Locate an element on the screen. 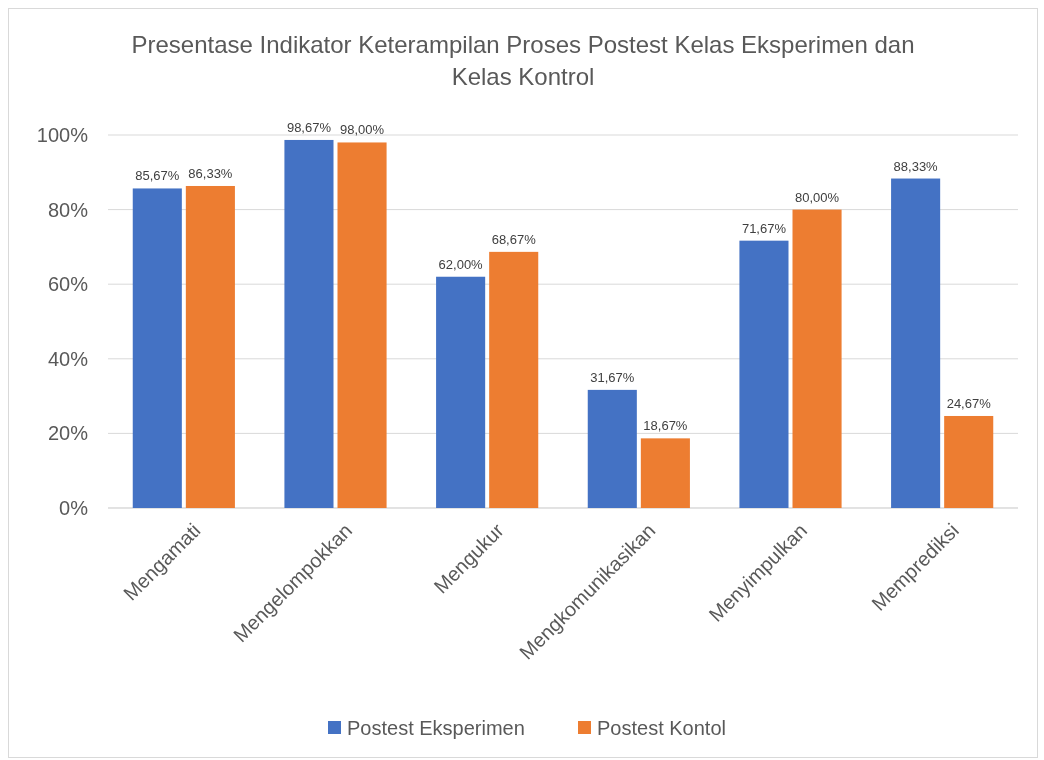  data-label: 18,67% is located at coordinates (665, 426).